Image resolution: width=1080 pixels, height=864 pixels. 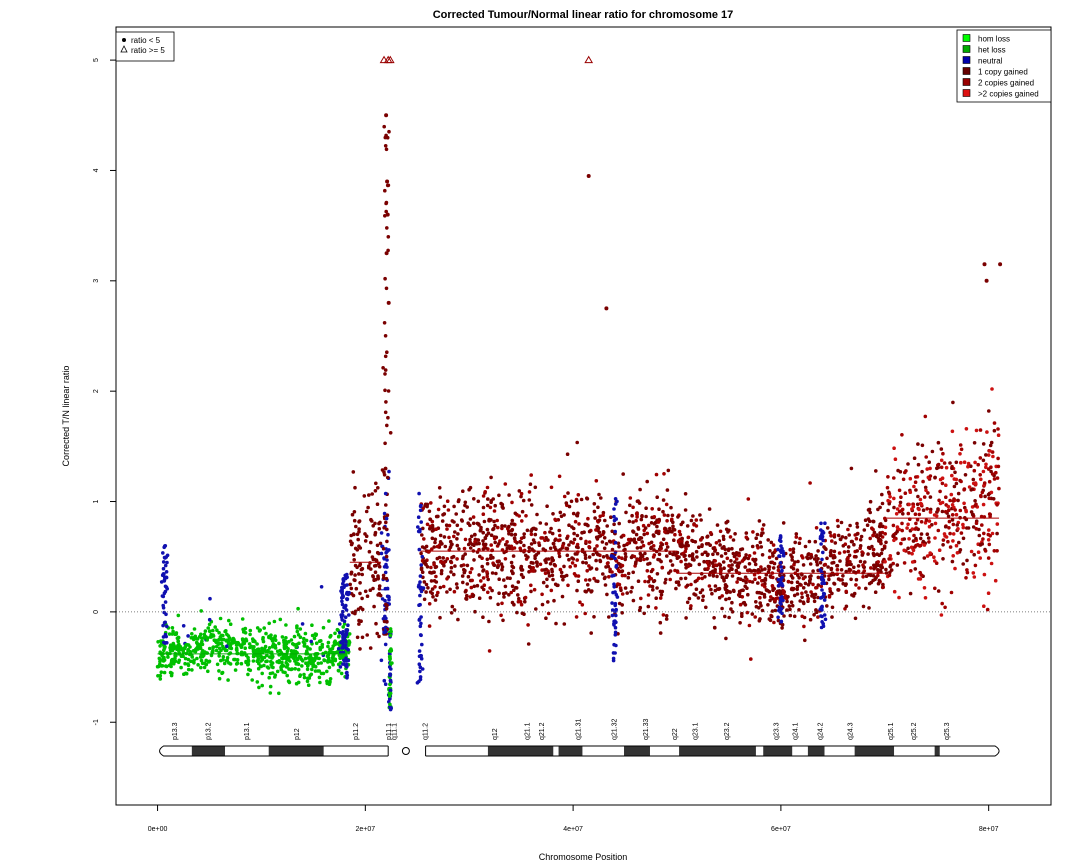 What do you see at coordinates (966, 60) in the screenshot?
I see `legend-swatch` at bounding box center [966, 60].